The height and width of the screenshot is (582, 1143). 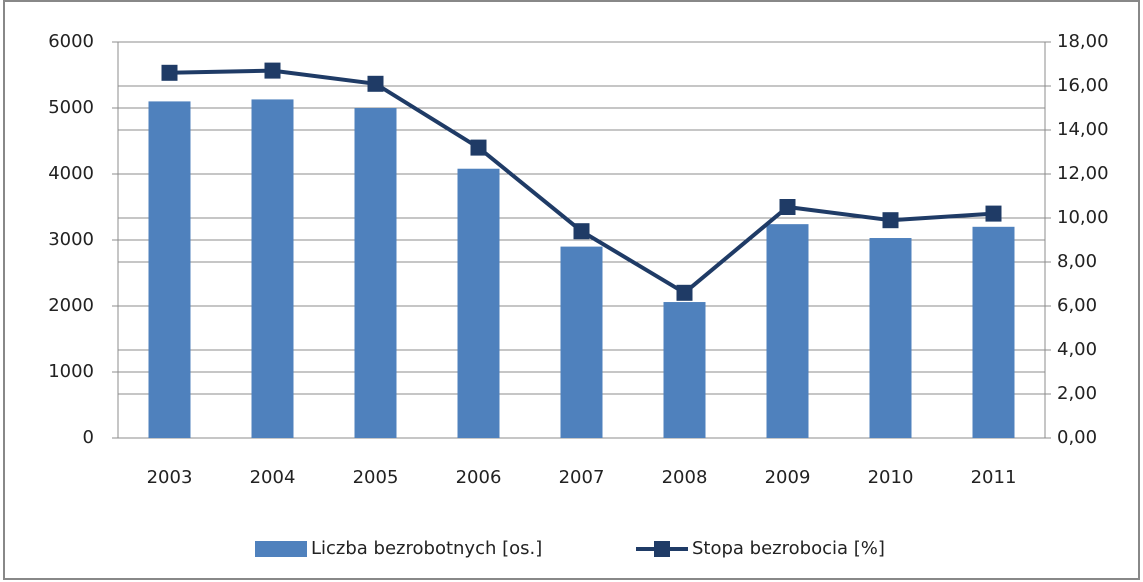 I want to click on y2-tick-label: 8,00, so click(x=1077, y=261).